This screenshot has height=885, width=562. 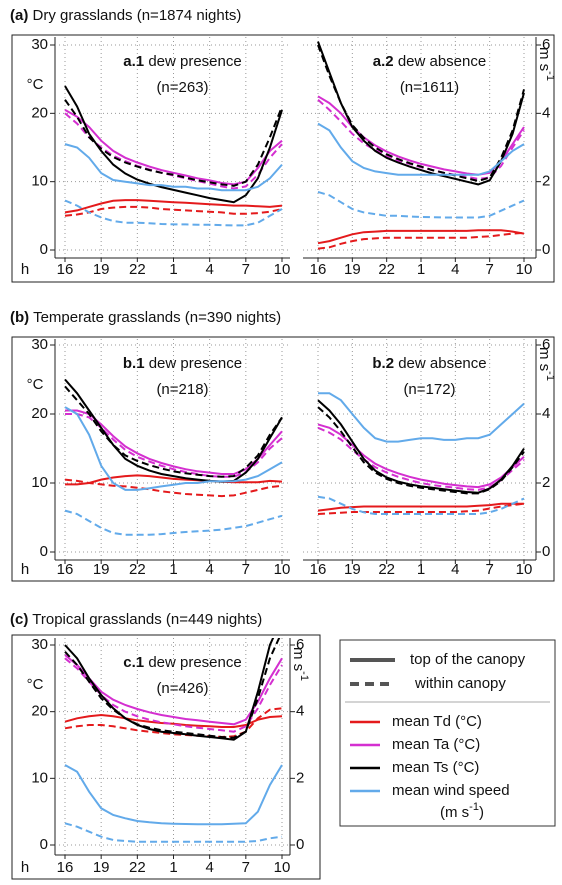 I want to click on legend-label: mean Td (°C), so click(x=437, y=721).